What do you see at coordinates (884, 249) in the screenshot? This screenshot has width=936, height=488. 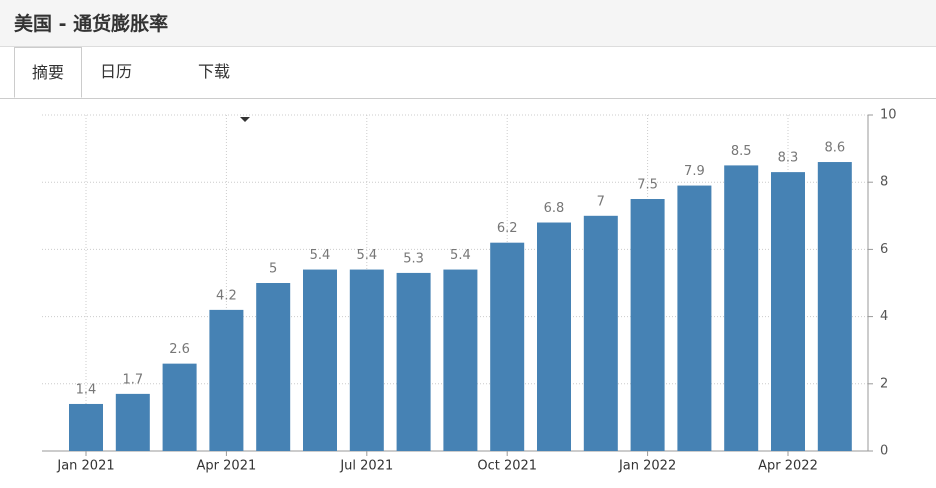 I see `y-tick-label: 6` at bounding box center [884, 249].